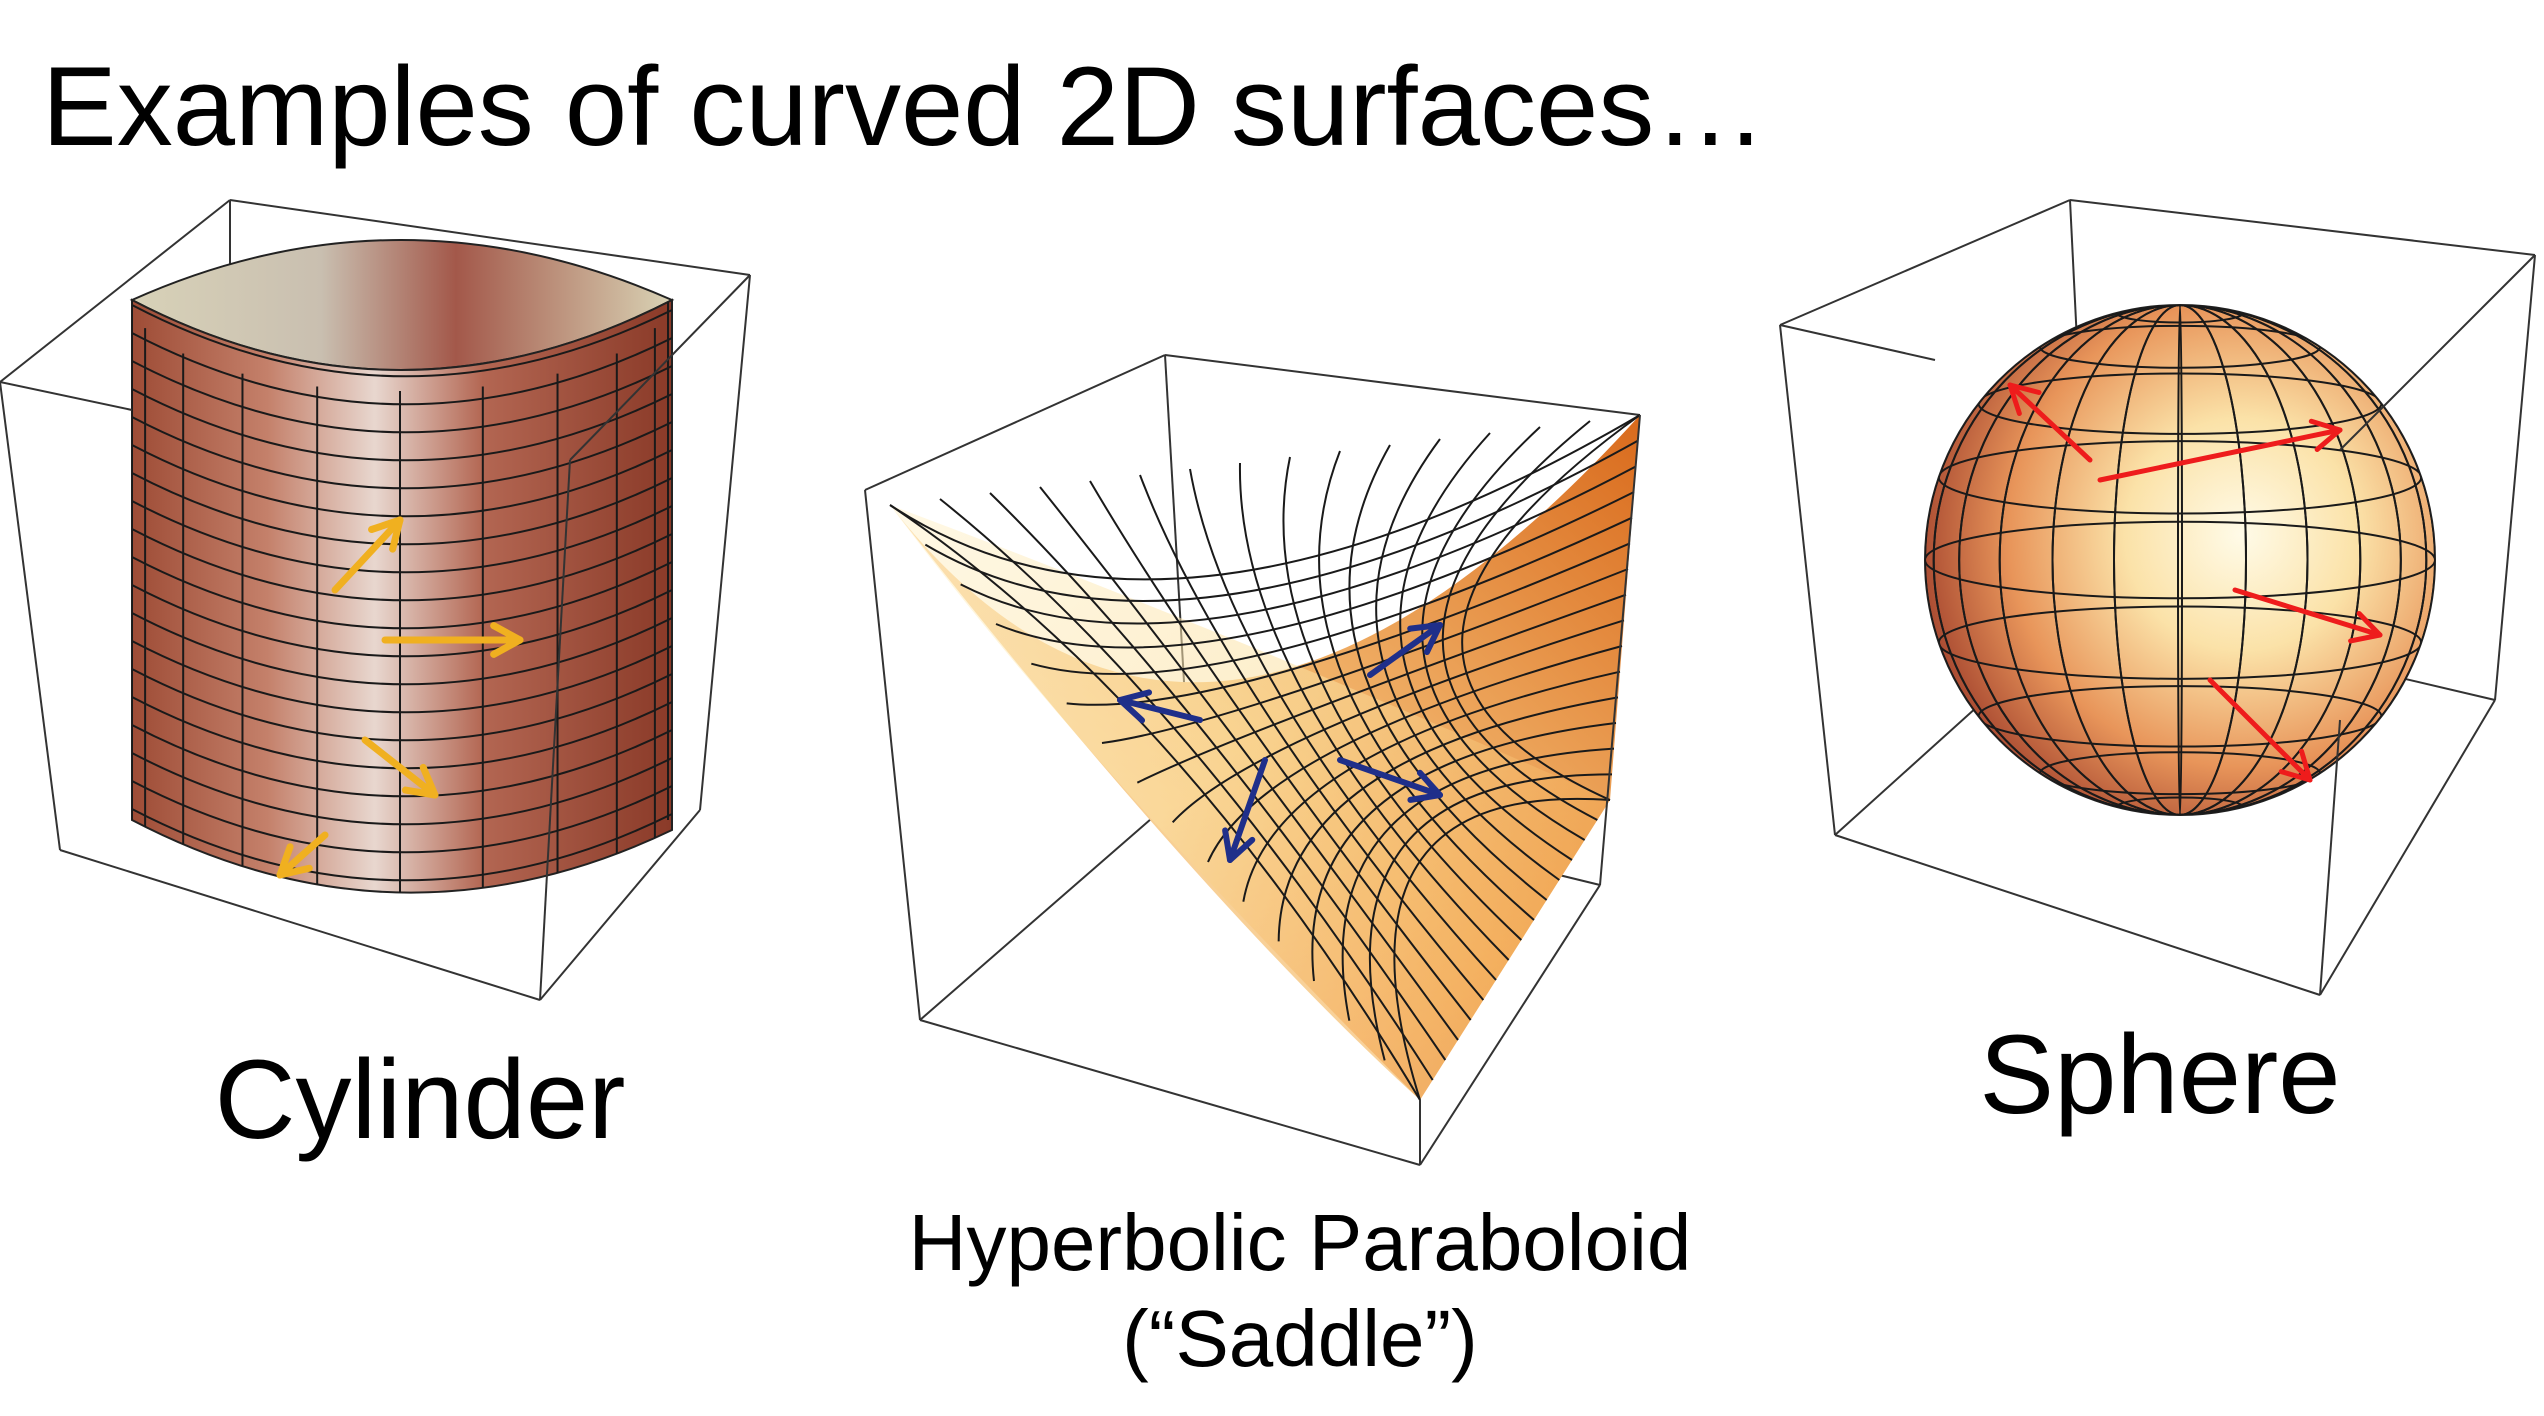  What do you see at coordinates (420, 1099) in the screenshot?
I see `cylinder-label: Cylinder` at bounding box center [420, 1099].